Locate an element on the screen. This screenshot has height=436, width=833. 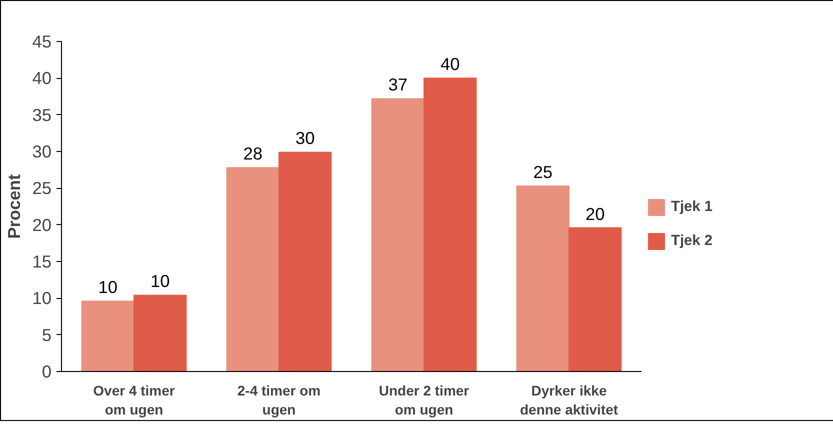
y-tick-label: 15 is located at coordinates (42, 262).